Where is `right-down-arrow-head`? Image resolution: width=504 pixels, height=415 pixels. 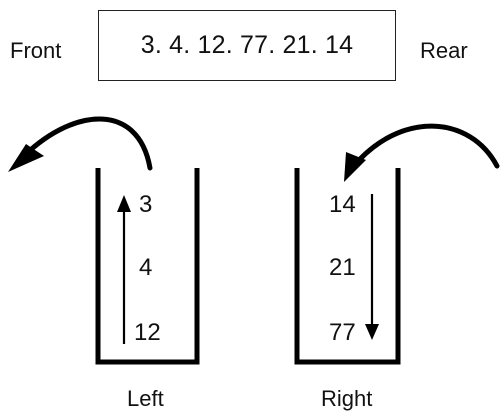
right-down-arrow-head is located at coordinates (372, 332).